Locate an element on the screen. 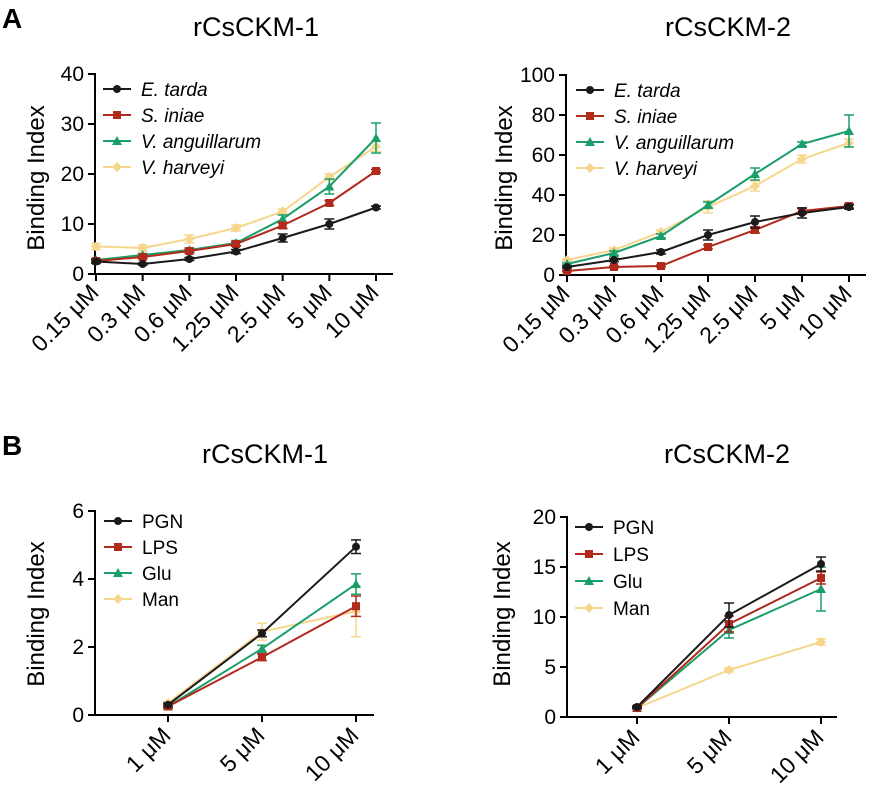 The image size is (886, 803). legend-label: V. anguillarum is located at coordinates (674, 143).